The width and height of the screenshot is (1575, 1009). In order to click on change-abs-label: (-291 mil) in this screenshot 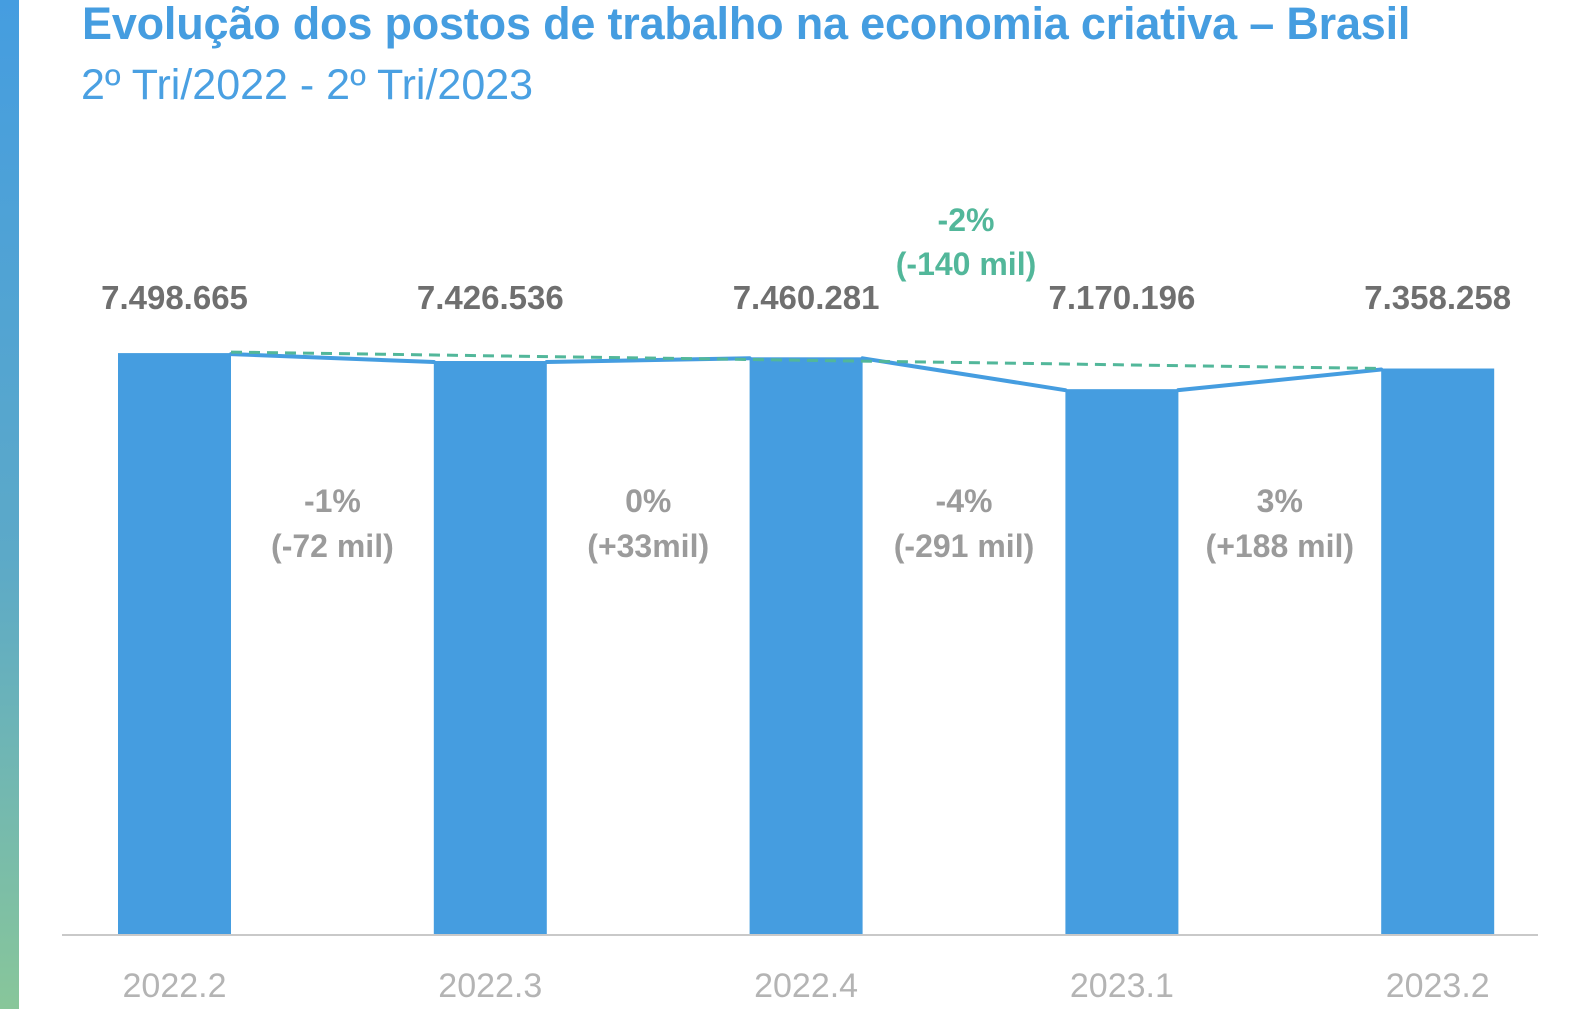, I will do `click(964, 546)`.